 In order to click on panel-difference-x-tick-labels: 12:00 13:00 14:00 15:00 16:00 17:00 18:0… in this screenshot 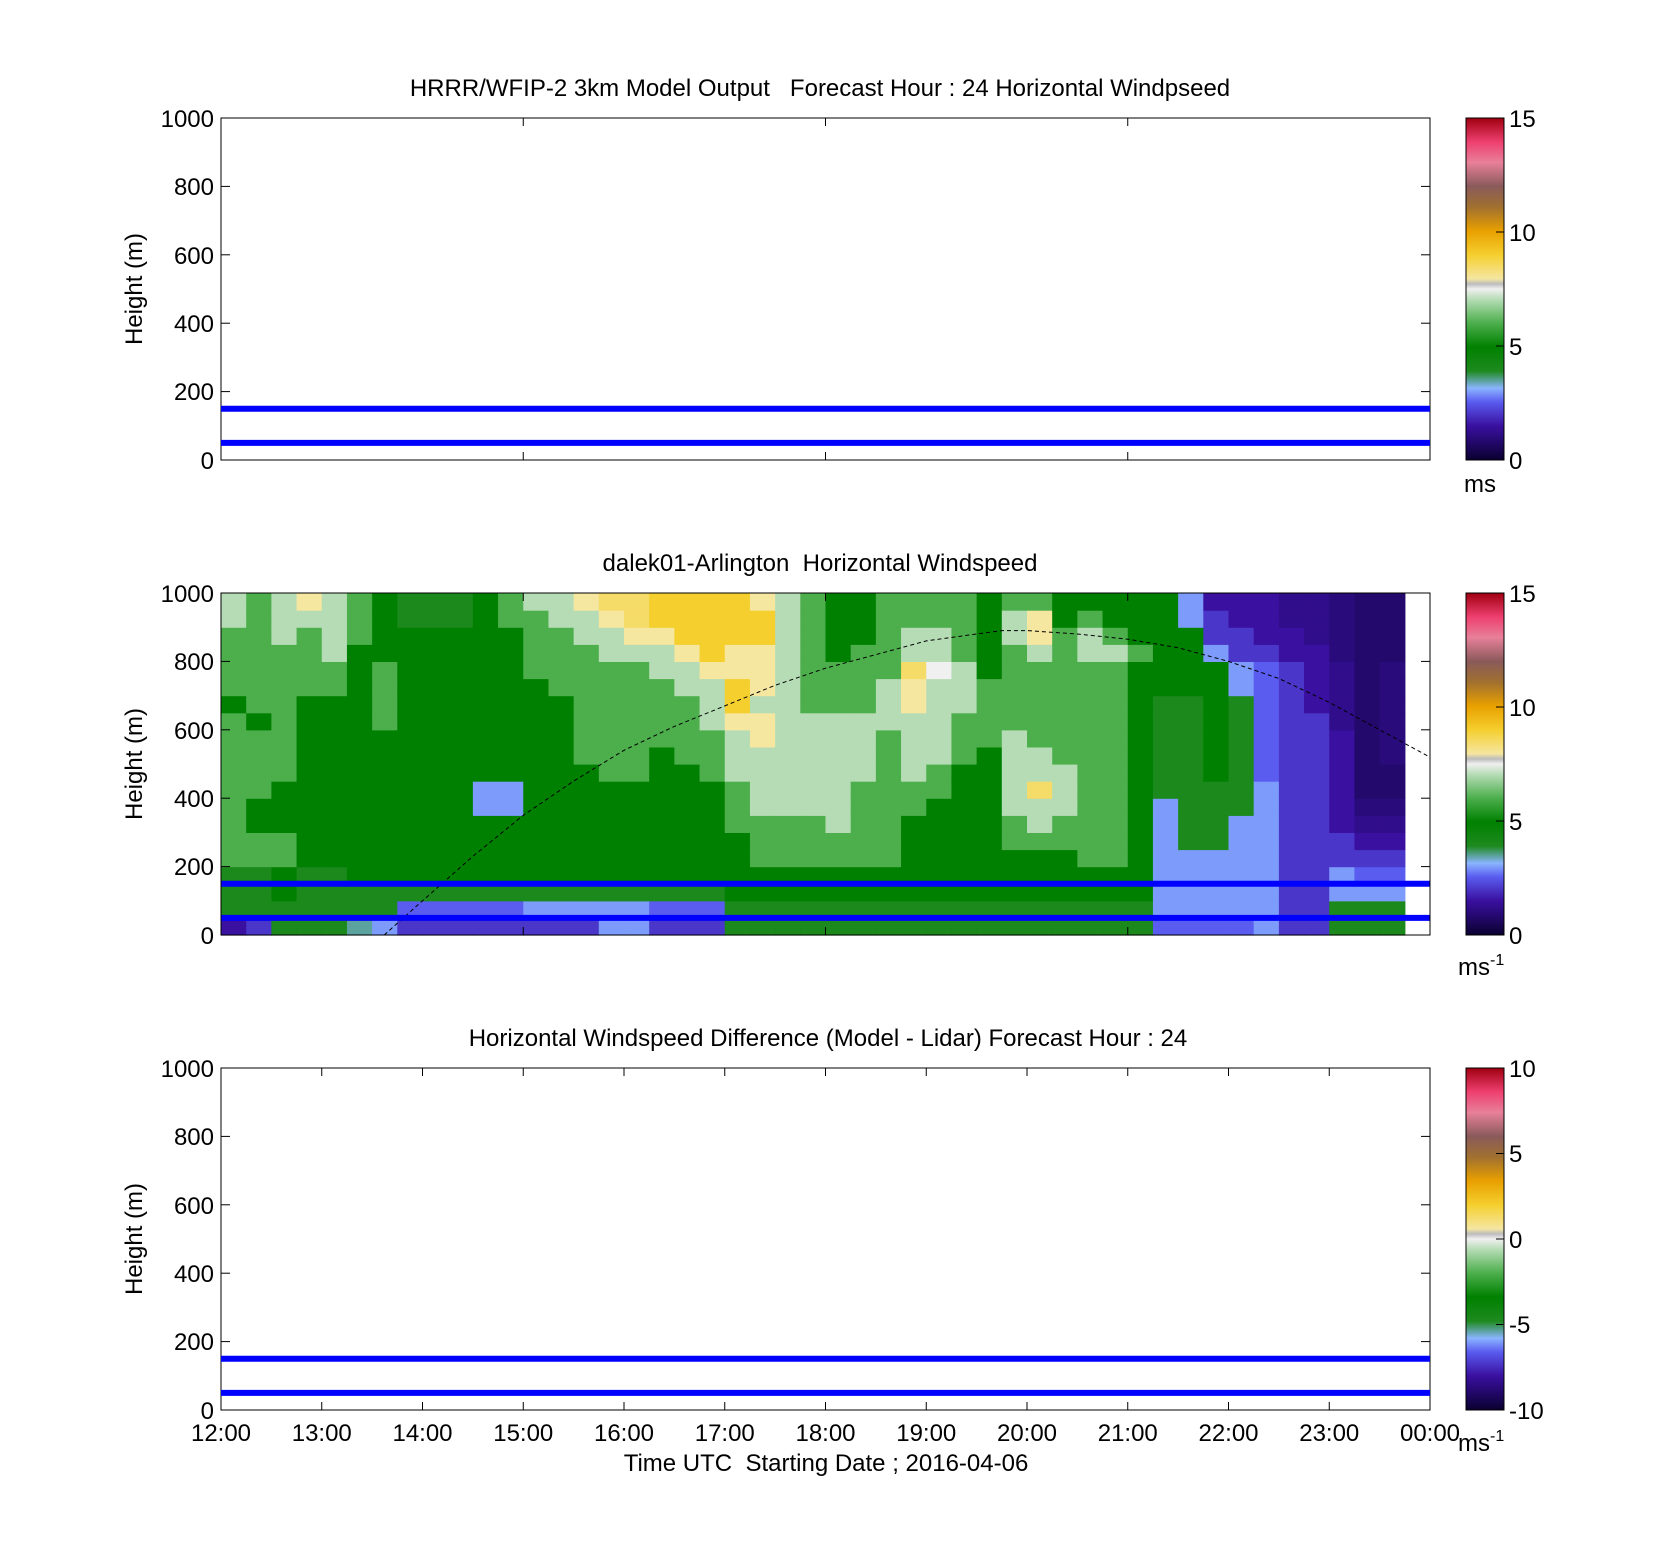, I will do `click(825, 1433)`.